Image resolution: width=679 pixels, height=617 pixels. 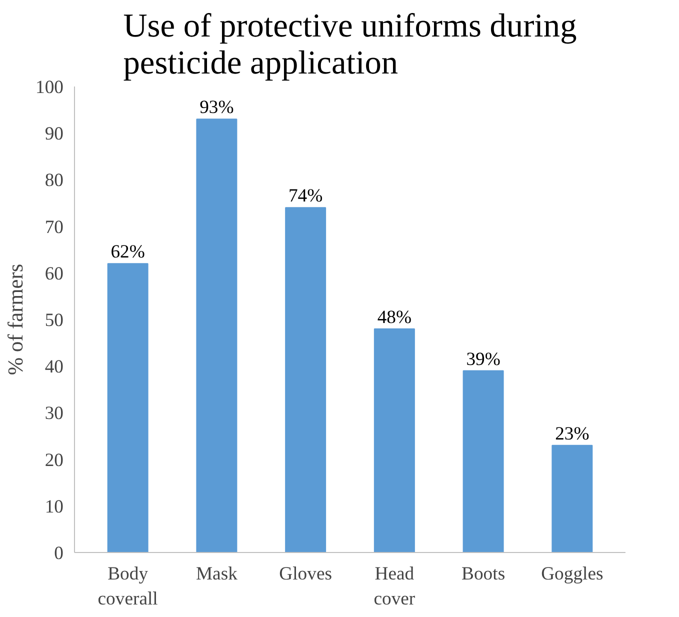 What do you see at coordinates (572, 574) in the screenshot?
I see `x-tick-label: Goggles` at bounding box center [572, 574].